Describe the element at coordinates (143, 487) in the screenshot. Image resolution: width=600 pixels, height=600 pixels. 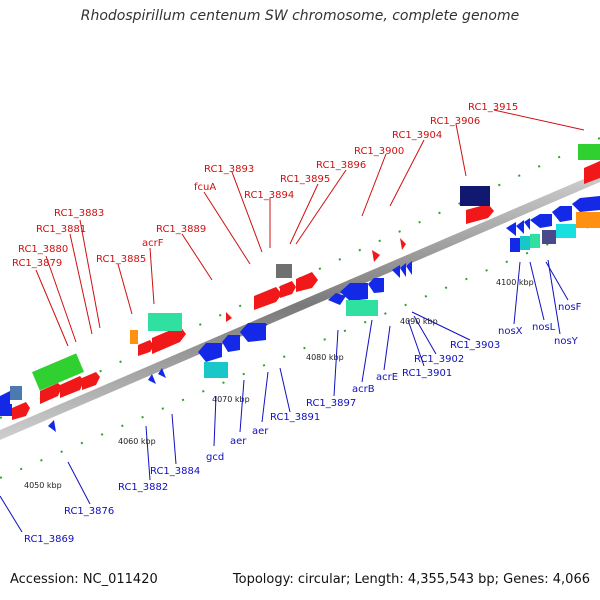
I see `label-rc1-3882: RC1_3882` at that location.